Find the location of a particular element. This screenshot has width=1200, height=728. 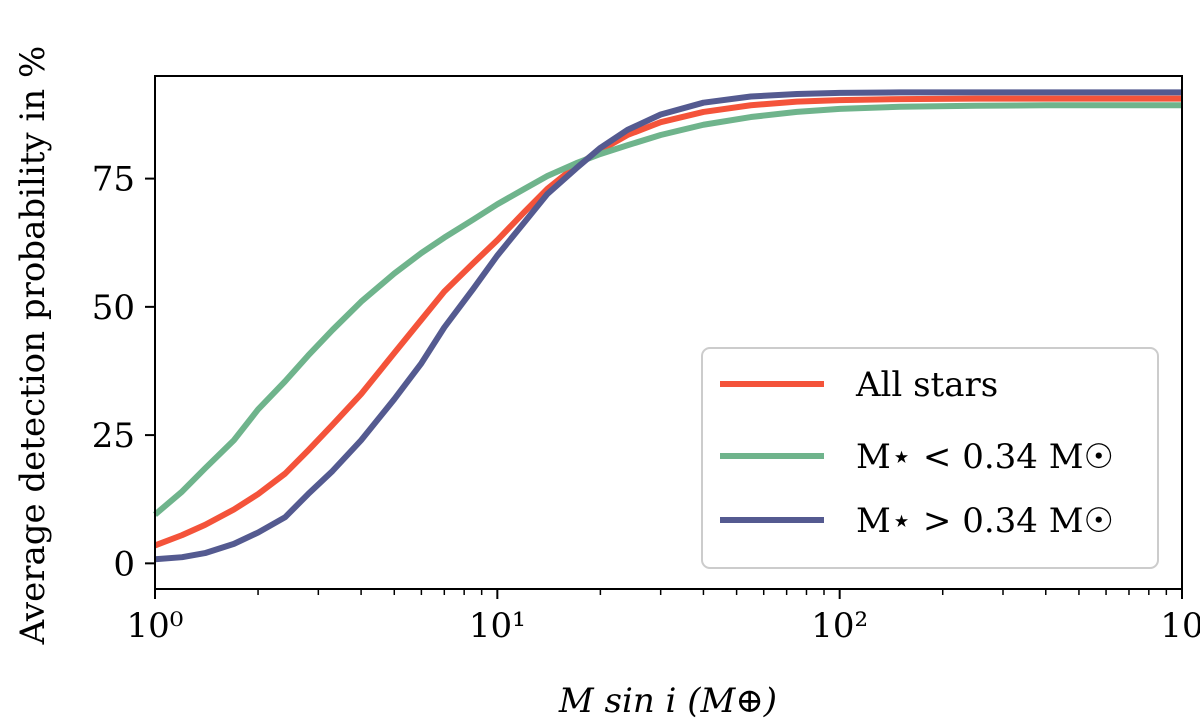

y-tick-label: 50 is located at coordinates (113, 308).